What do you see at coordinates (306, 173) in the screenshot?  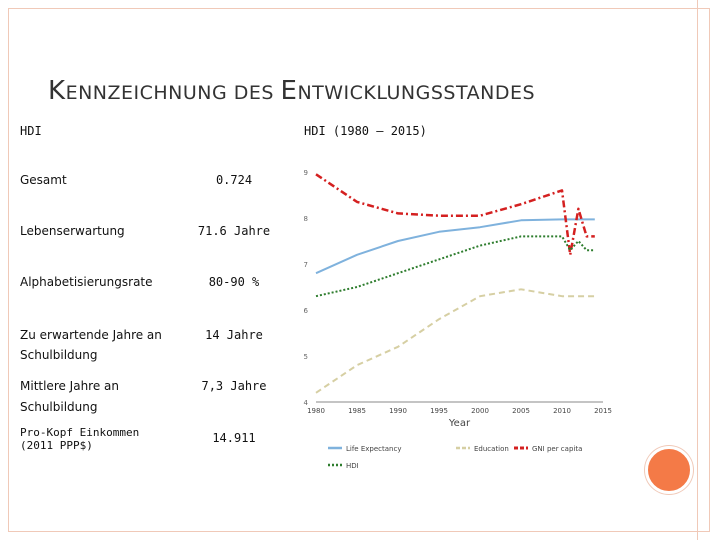 I see `y-tick-label: 9` at bounding box center [306, 173].